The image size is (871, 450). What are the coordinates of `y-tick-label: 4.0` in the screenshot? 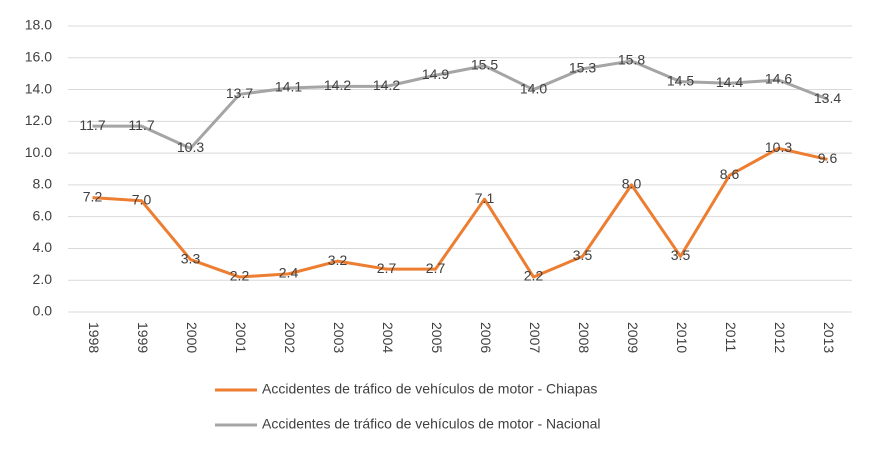 It's located at (43, 247).